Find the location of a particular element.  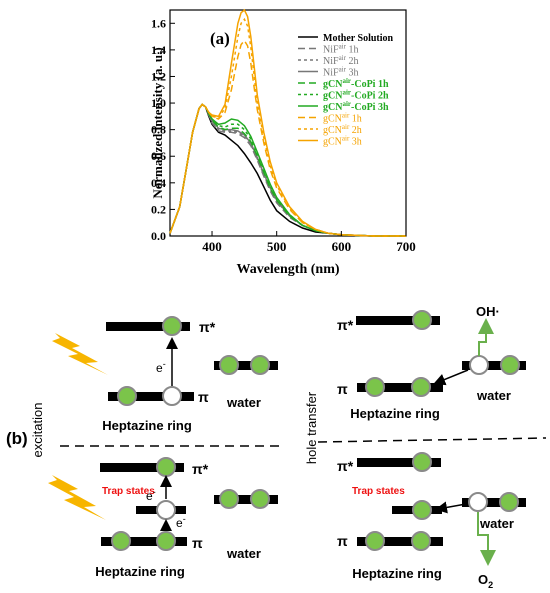

legend-label: gCNair 1h is located at coordinates (342, 118).